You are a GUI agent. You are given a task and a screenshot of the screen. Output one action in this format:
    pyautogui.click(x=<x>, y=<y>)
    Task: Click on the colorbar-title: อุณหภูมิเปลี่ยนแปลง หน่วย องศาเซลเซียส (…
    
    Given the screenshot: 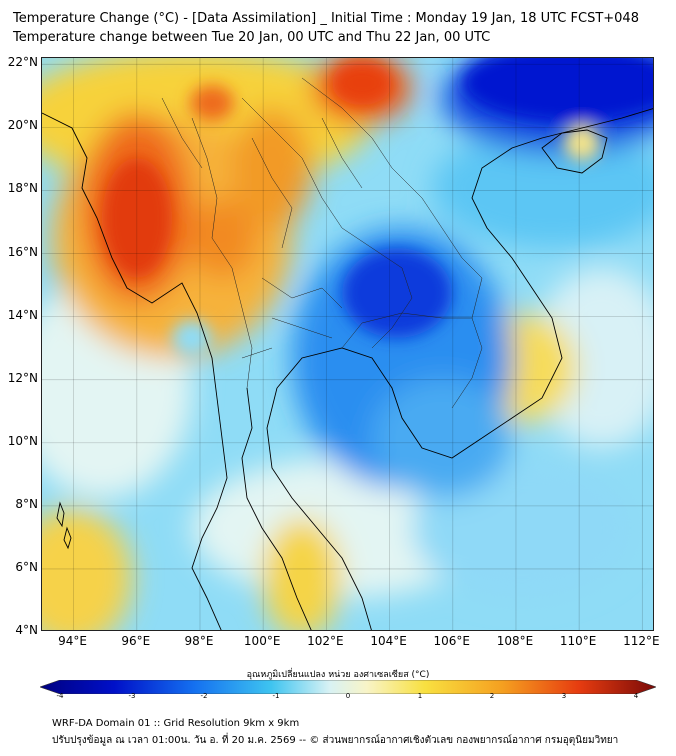 What is the action you would take?
    pyautogui.click(x=338, y=675)
    